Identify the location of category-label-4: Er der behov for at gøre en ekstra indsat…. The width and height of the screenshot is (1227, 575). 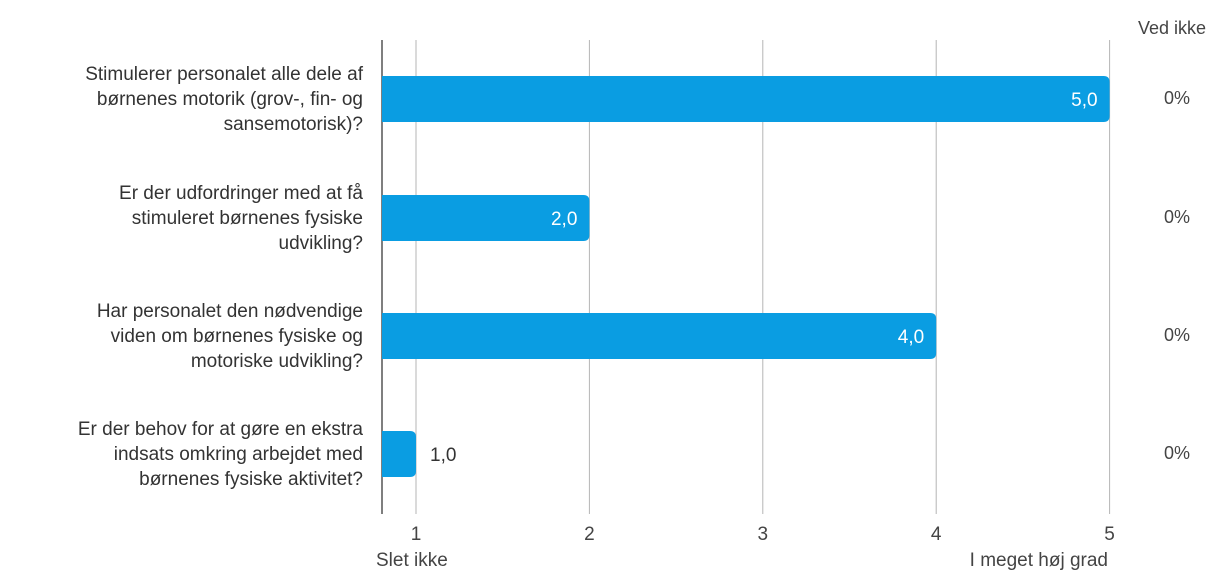
(183, 454).